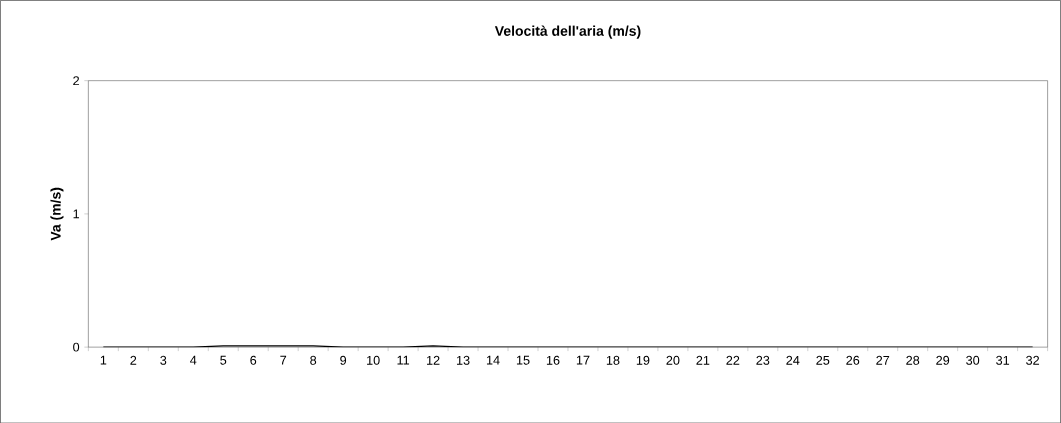  What do you see at coordinates (343, 360) in the screenshot?
I see `x-tick-label: 9` at bounding box center [343, 360].